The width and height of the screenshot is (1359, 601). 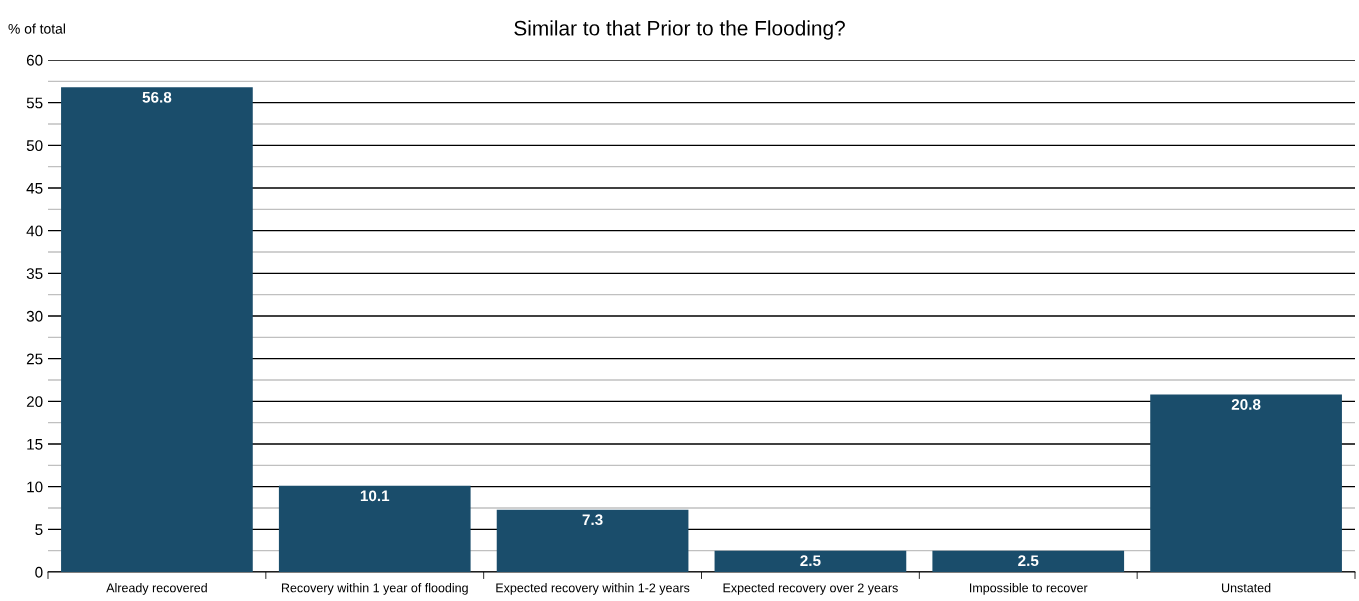 I want to click on y-tick-label: 35, so click(x=34, y=274).